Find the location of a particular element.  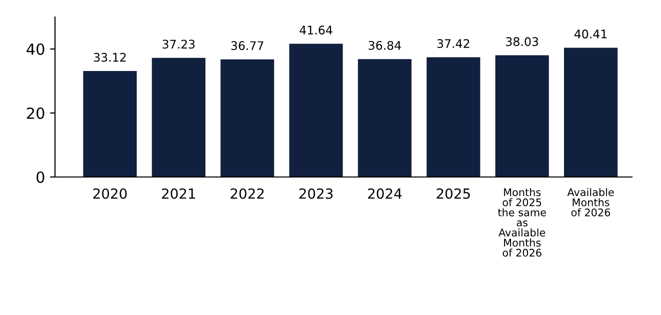

y-tick-label: 40 is located at coordinates (35, 49).